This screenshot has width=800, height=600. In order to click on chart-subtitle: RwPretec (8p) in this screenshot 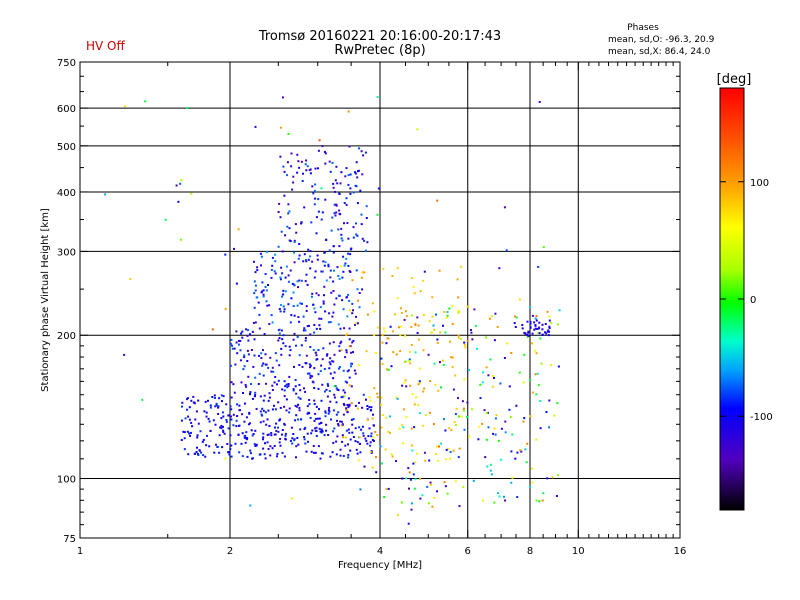, I will do `click(379, 50)`.